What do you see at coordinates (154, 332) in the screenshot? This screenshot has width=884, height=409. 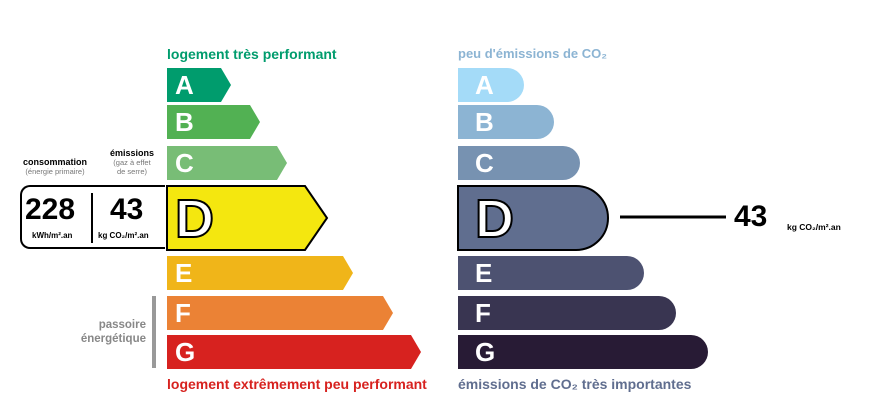 I see `passoire-bracket` at bounding box center [154, 332].